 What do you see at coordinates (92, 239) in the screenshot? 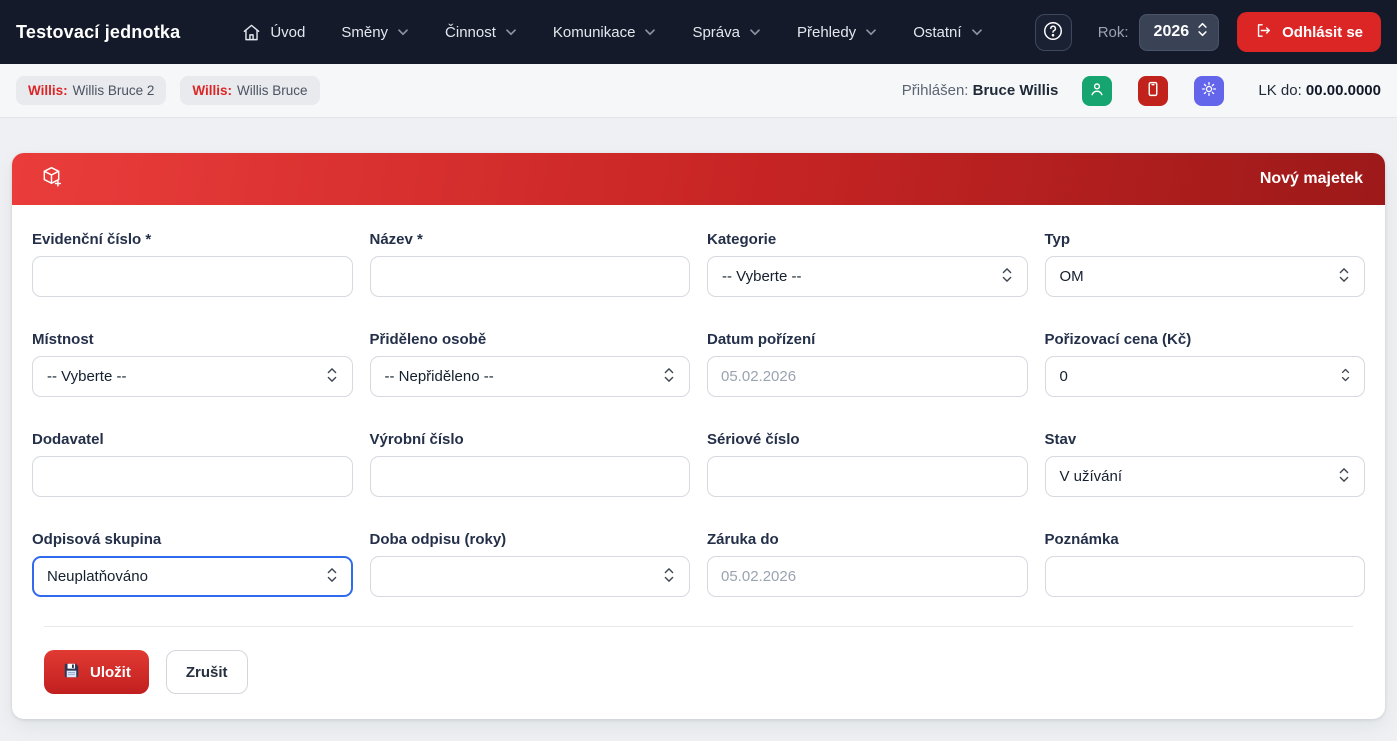
I see `field-label: Evidenční číslo *` at bounding box center [92, 239].